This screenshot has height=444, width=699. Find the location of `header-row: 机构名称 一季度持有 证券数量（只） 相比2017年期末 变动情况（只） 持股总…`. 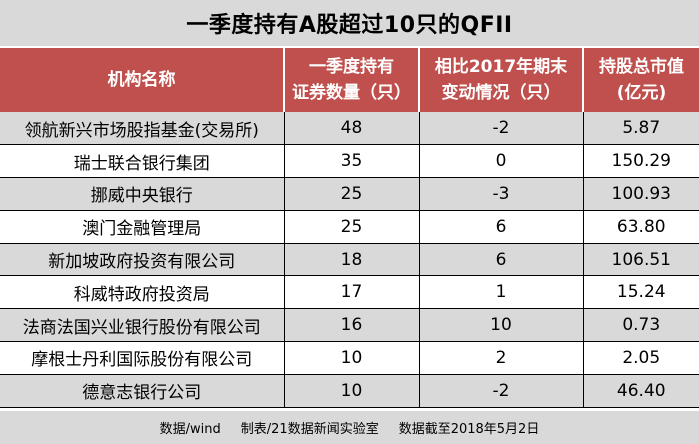

header-row: 机构名称 一季度持有 证券数量（只） 相比2017年期末 变动情况（只） 持股总… is located at coordinates (349, 80).